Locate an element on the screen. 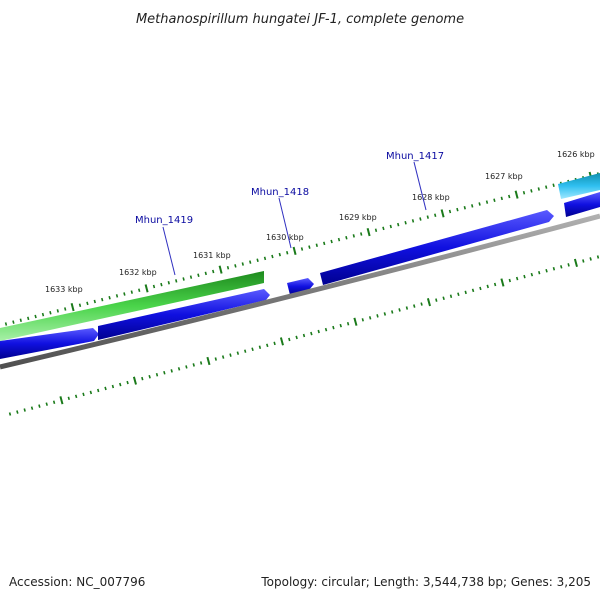 This screenshot has height=600, width=600. gene-cyan-right is located at coordinates (579, 186).